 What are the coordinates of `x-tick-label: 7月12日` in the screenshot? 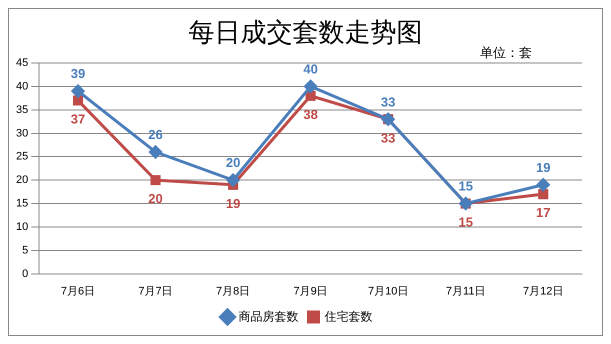 It's located at (543, 291).